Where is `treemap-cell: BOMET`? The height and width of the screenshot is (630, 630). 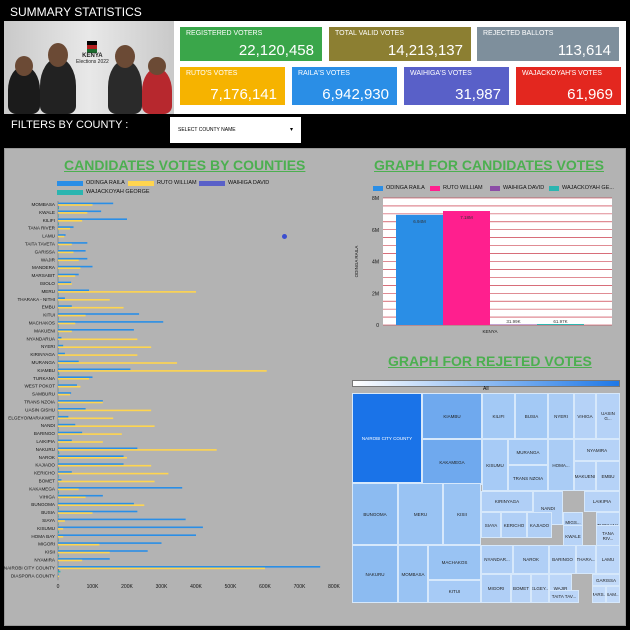 treemap-cell: BOMET is located at coordinates (521, 588).